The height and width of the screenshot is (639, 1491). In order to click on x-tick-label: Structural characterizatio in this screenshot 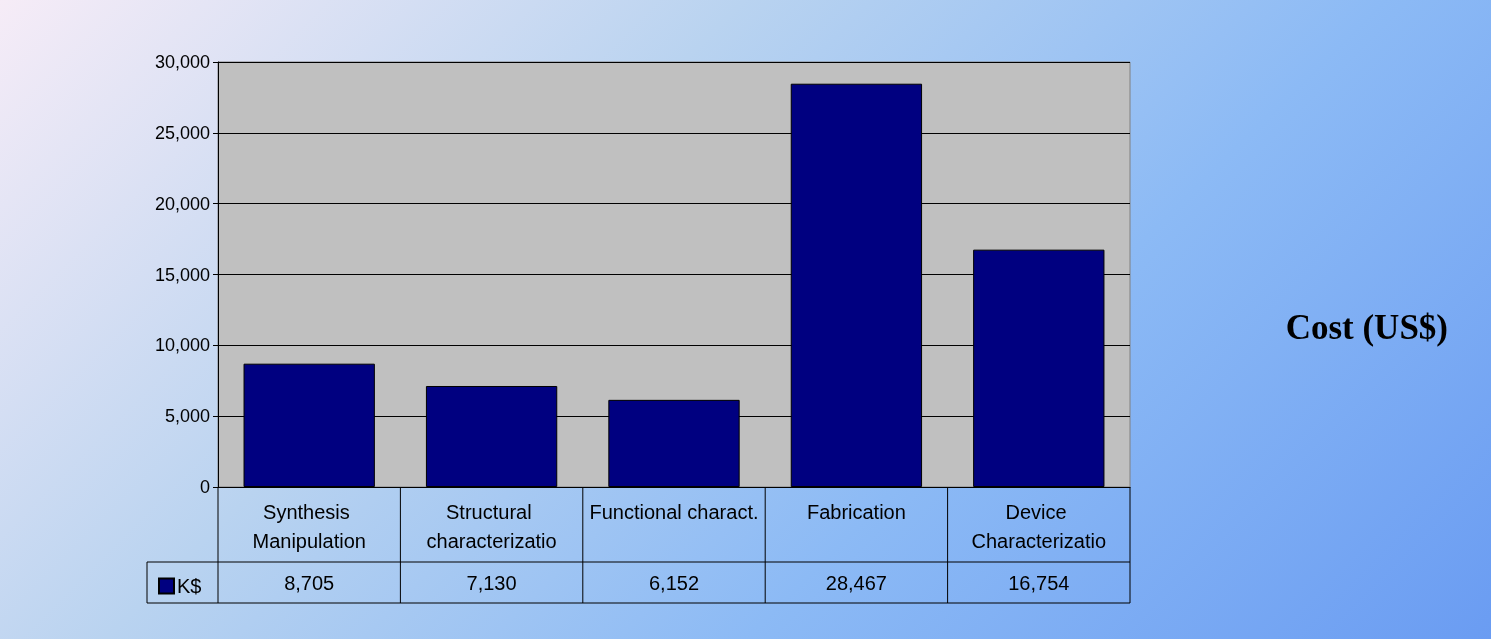, I will do `click(491, 526)`.